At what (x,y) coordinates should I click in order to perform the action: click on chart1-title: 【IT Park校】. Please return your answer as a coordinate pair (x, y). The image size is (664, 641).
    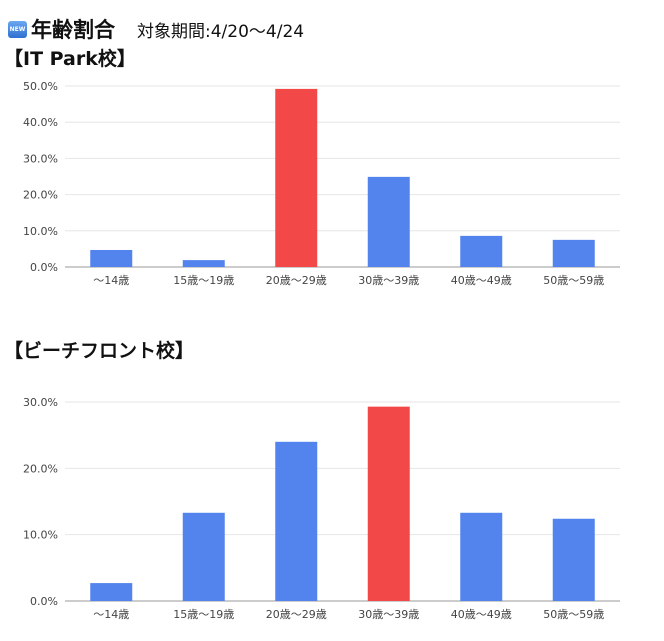
    Looking at the image, I should click on (70, 59).